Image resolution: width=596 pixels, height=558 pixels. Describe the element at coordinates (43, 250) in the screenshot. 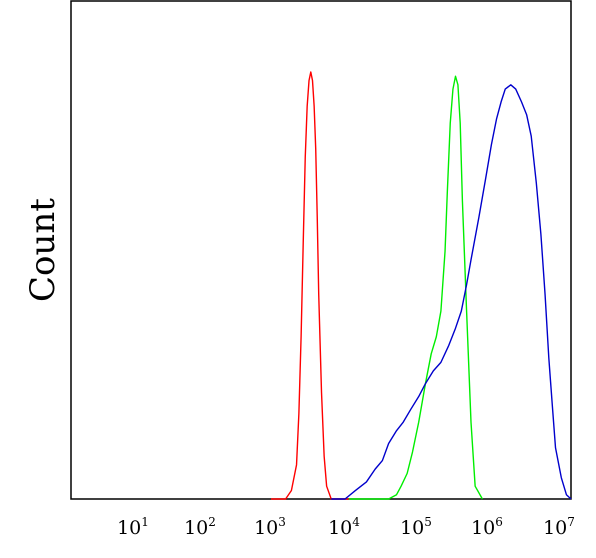

I see `y-axis-label: Count` at that location.